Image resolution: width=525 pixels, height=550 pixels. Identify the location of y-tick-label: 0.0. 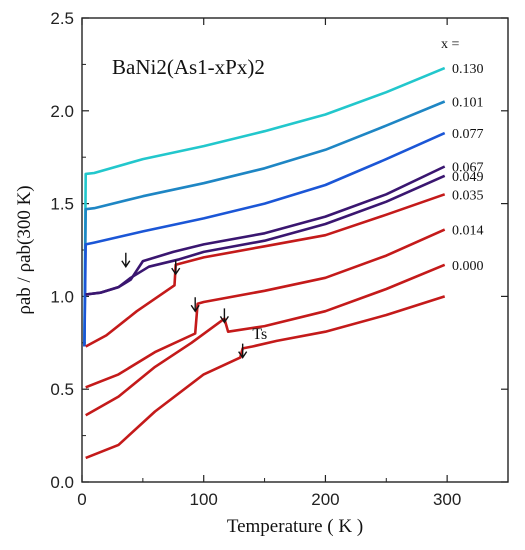
(62, 482).